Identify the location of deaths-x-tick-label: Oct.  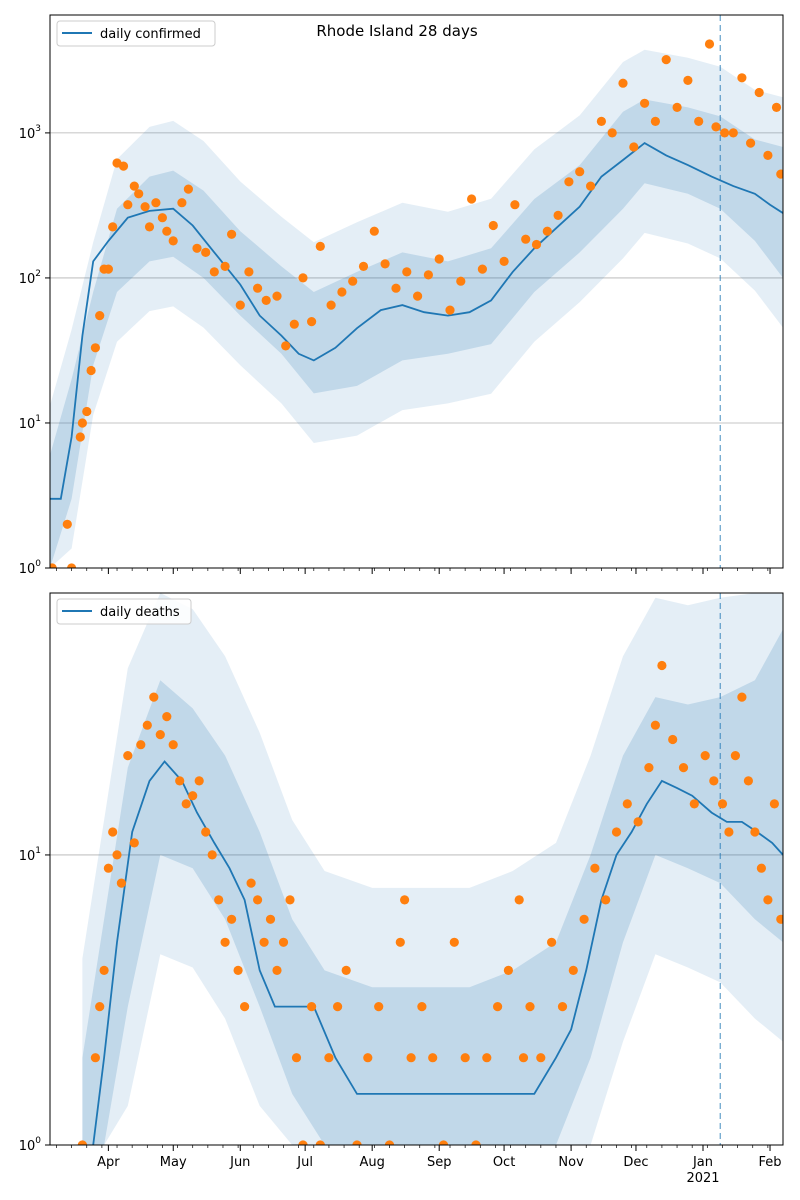
(504, 1162).